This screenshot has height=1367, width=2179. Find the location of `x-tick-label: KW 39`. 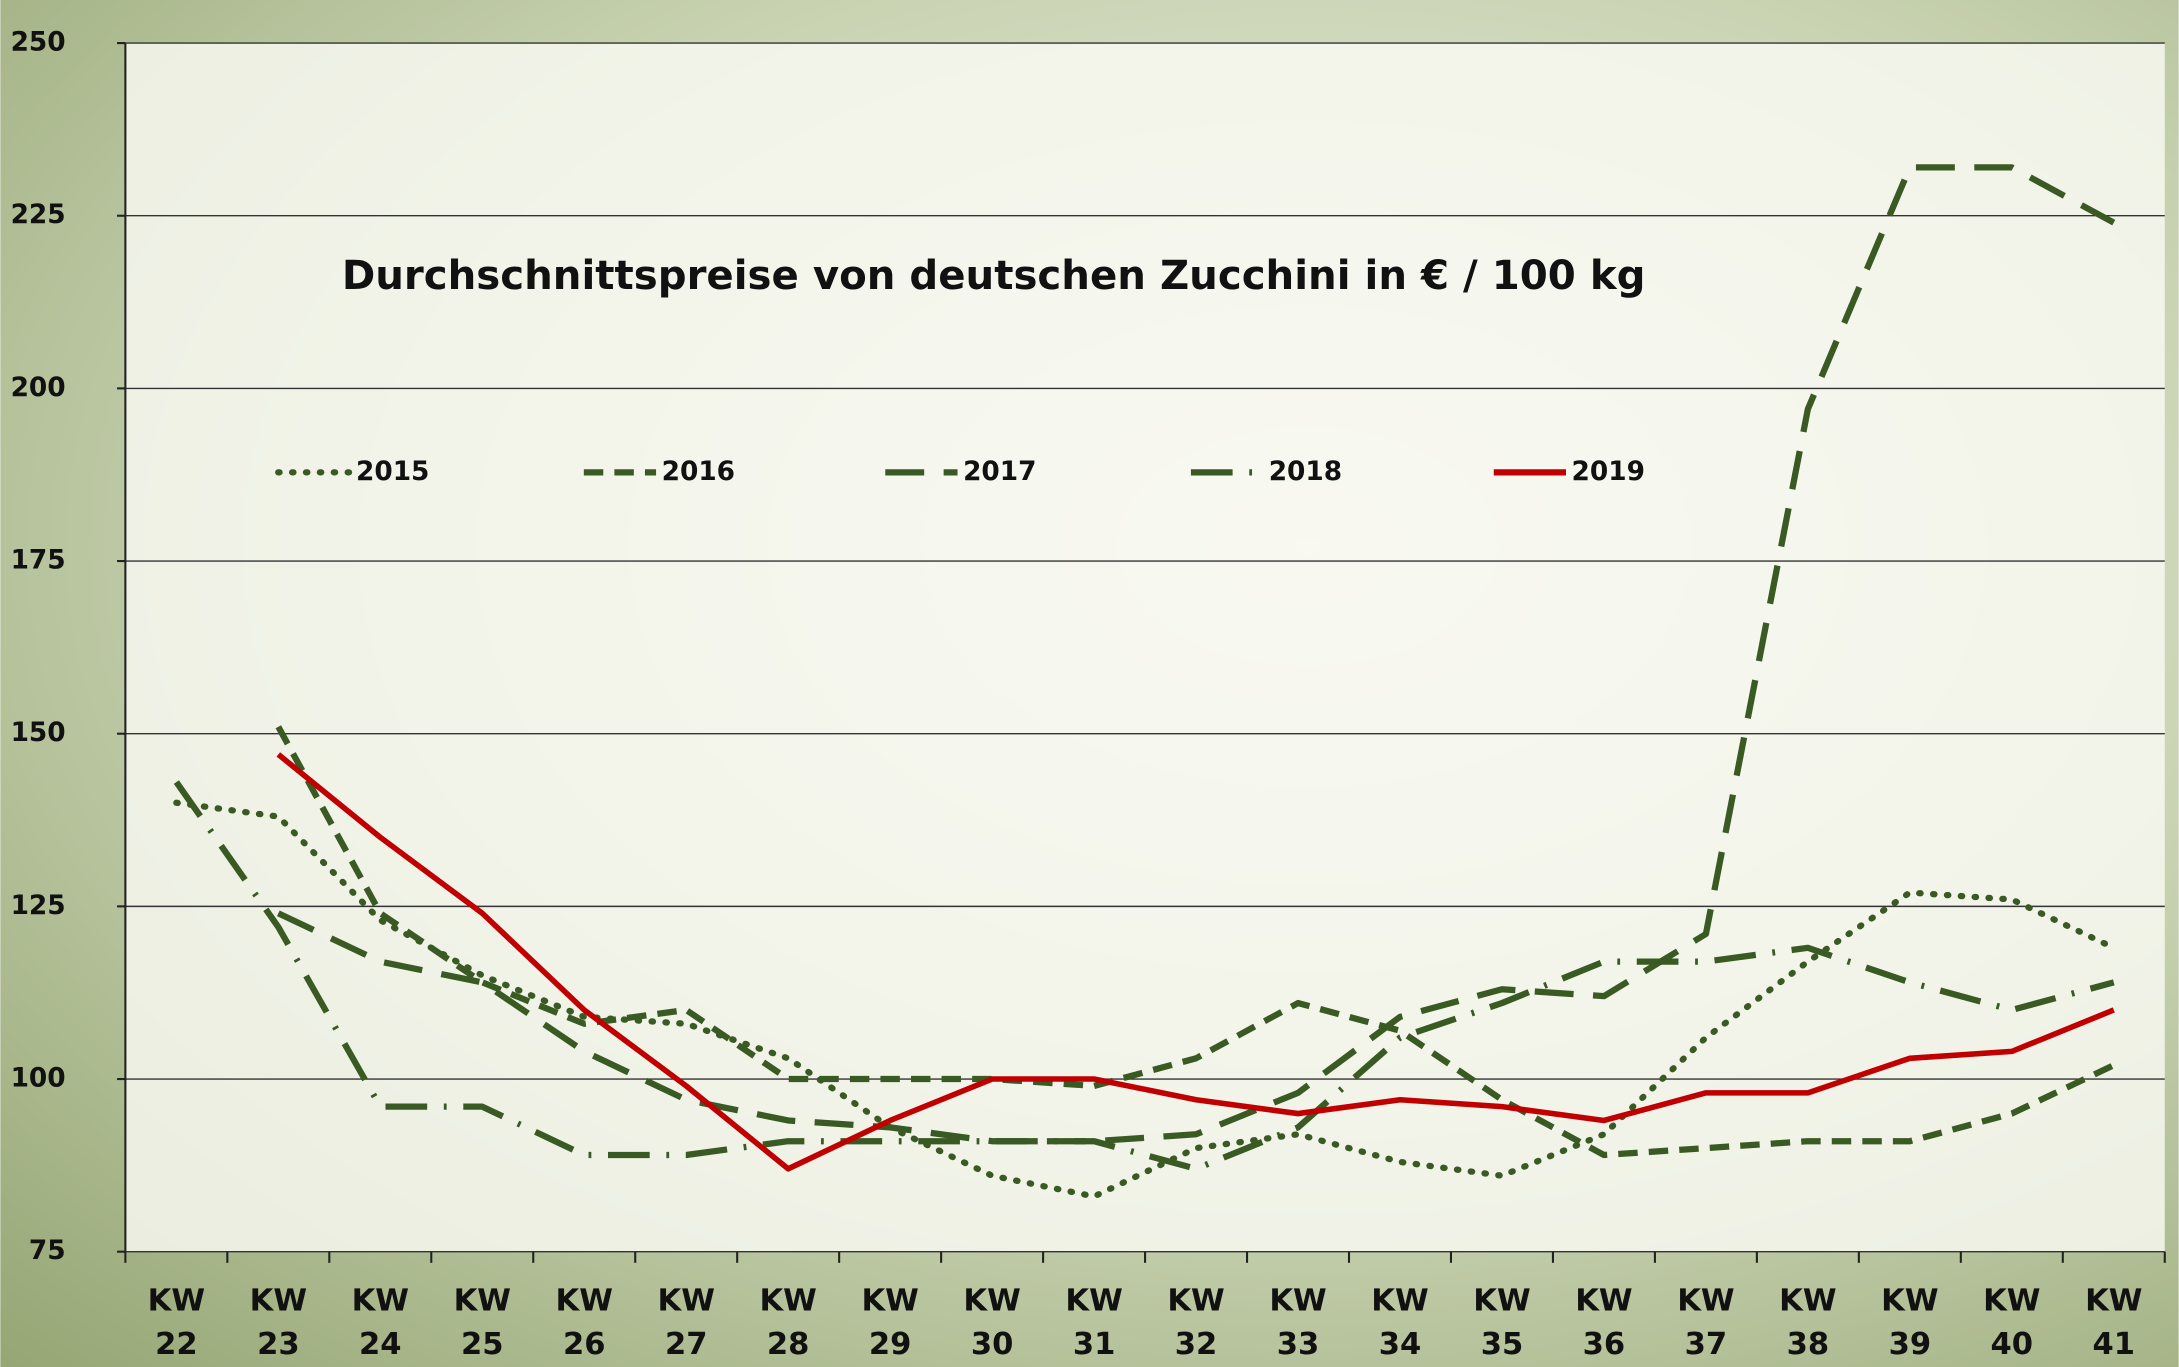

x-tick-label: KW 39 is located at coordinates (1909, 1322).